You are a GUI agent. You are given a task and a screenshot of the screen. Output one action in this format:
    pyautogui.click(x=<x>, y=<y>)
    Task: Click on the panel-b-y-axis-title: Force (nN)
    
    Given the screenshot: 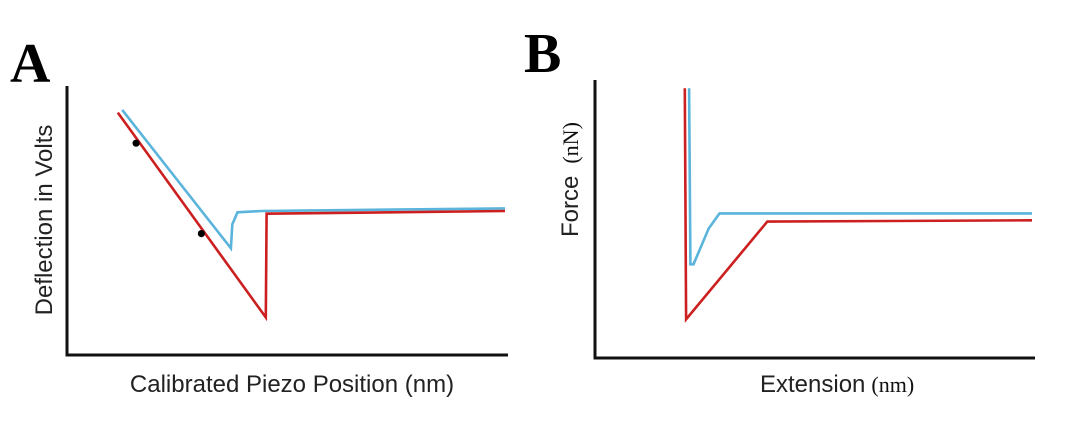 What is the action you would take?
    pyautogui.click(x=570, y=179)
    